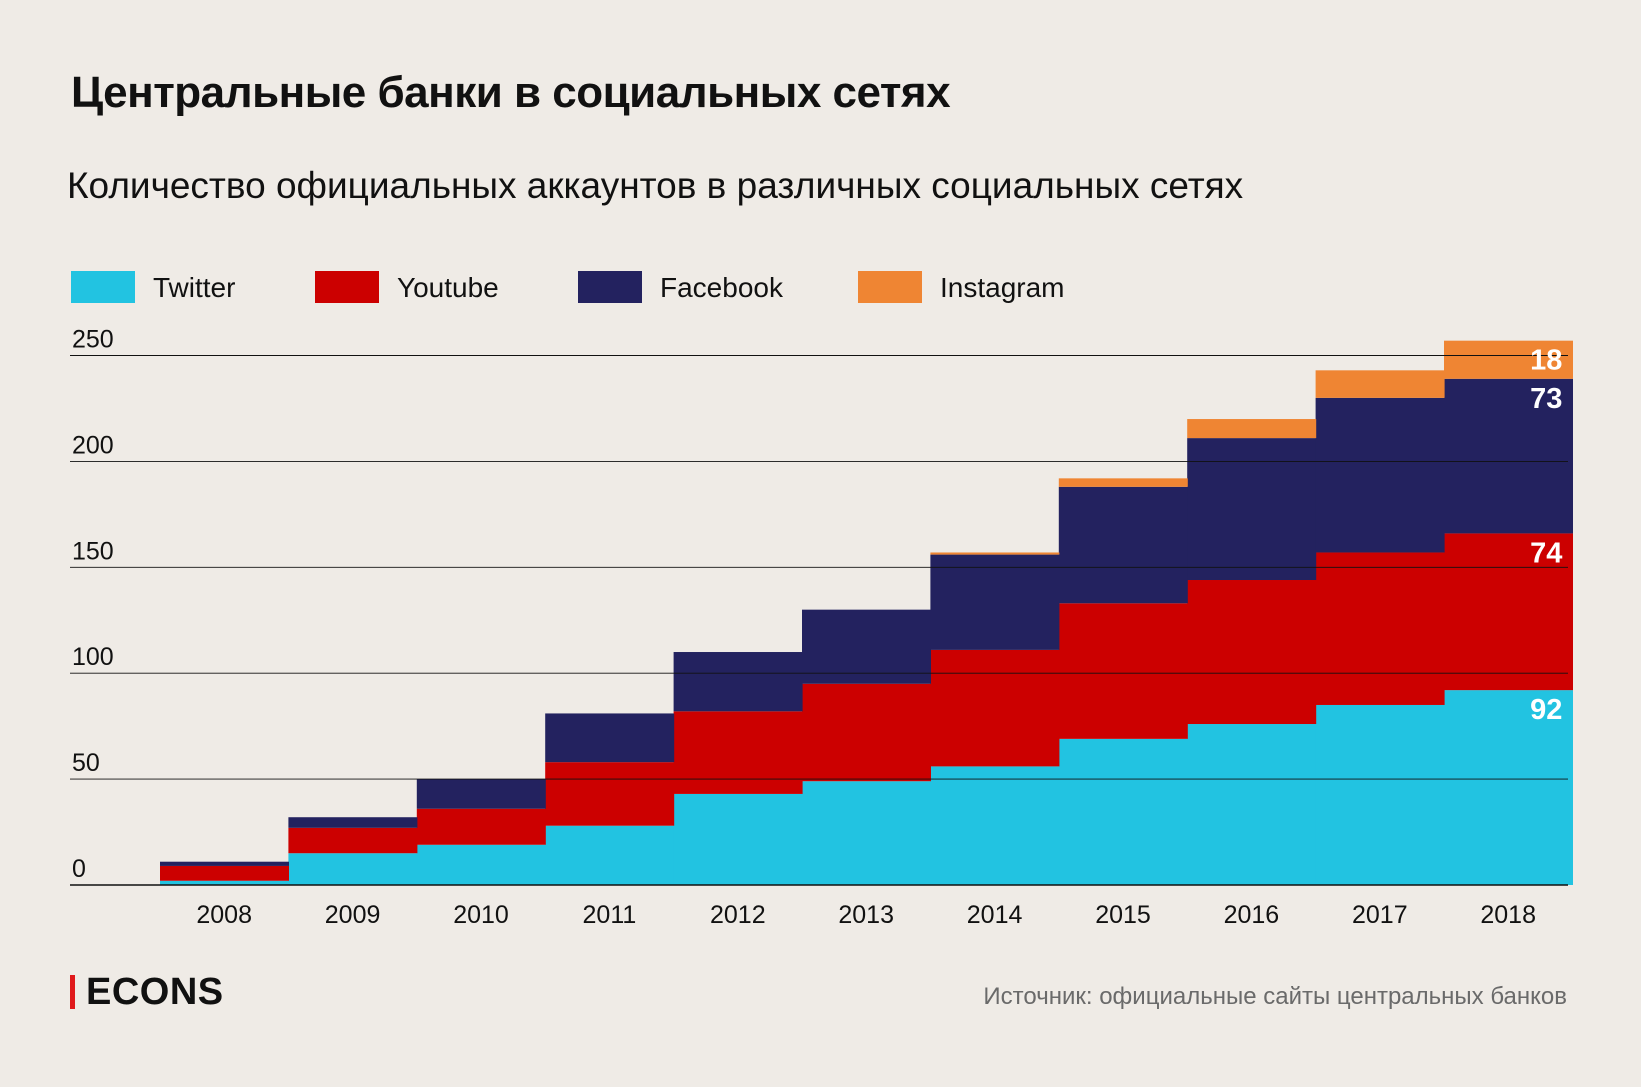  What do you see at coordinates (481, 826) in the screenshot?
I see `bar-youtube-2010` at bounding box center [481, 826].